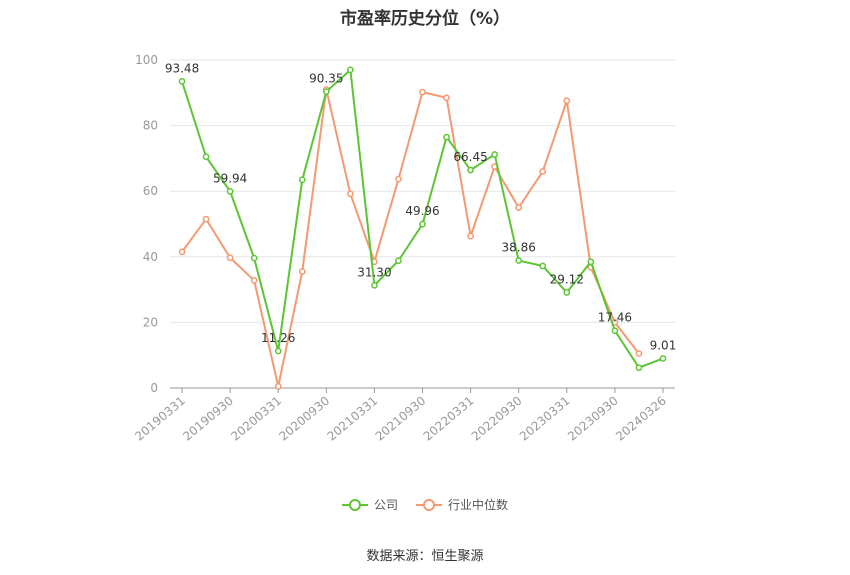 This screenshot has width=850, height=575. What do you see at coordinates (425, 556) in the screenshot?
I see `source-note: 数据来源：恒生聚源` at bounding box center [425, 556].